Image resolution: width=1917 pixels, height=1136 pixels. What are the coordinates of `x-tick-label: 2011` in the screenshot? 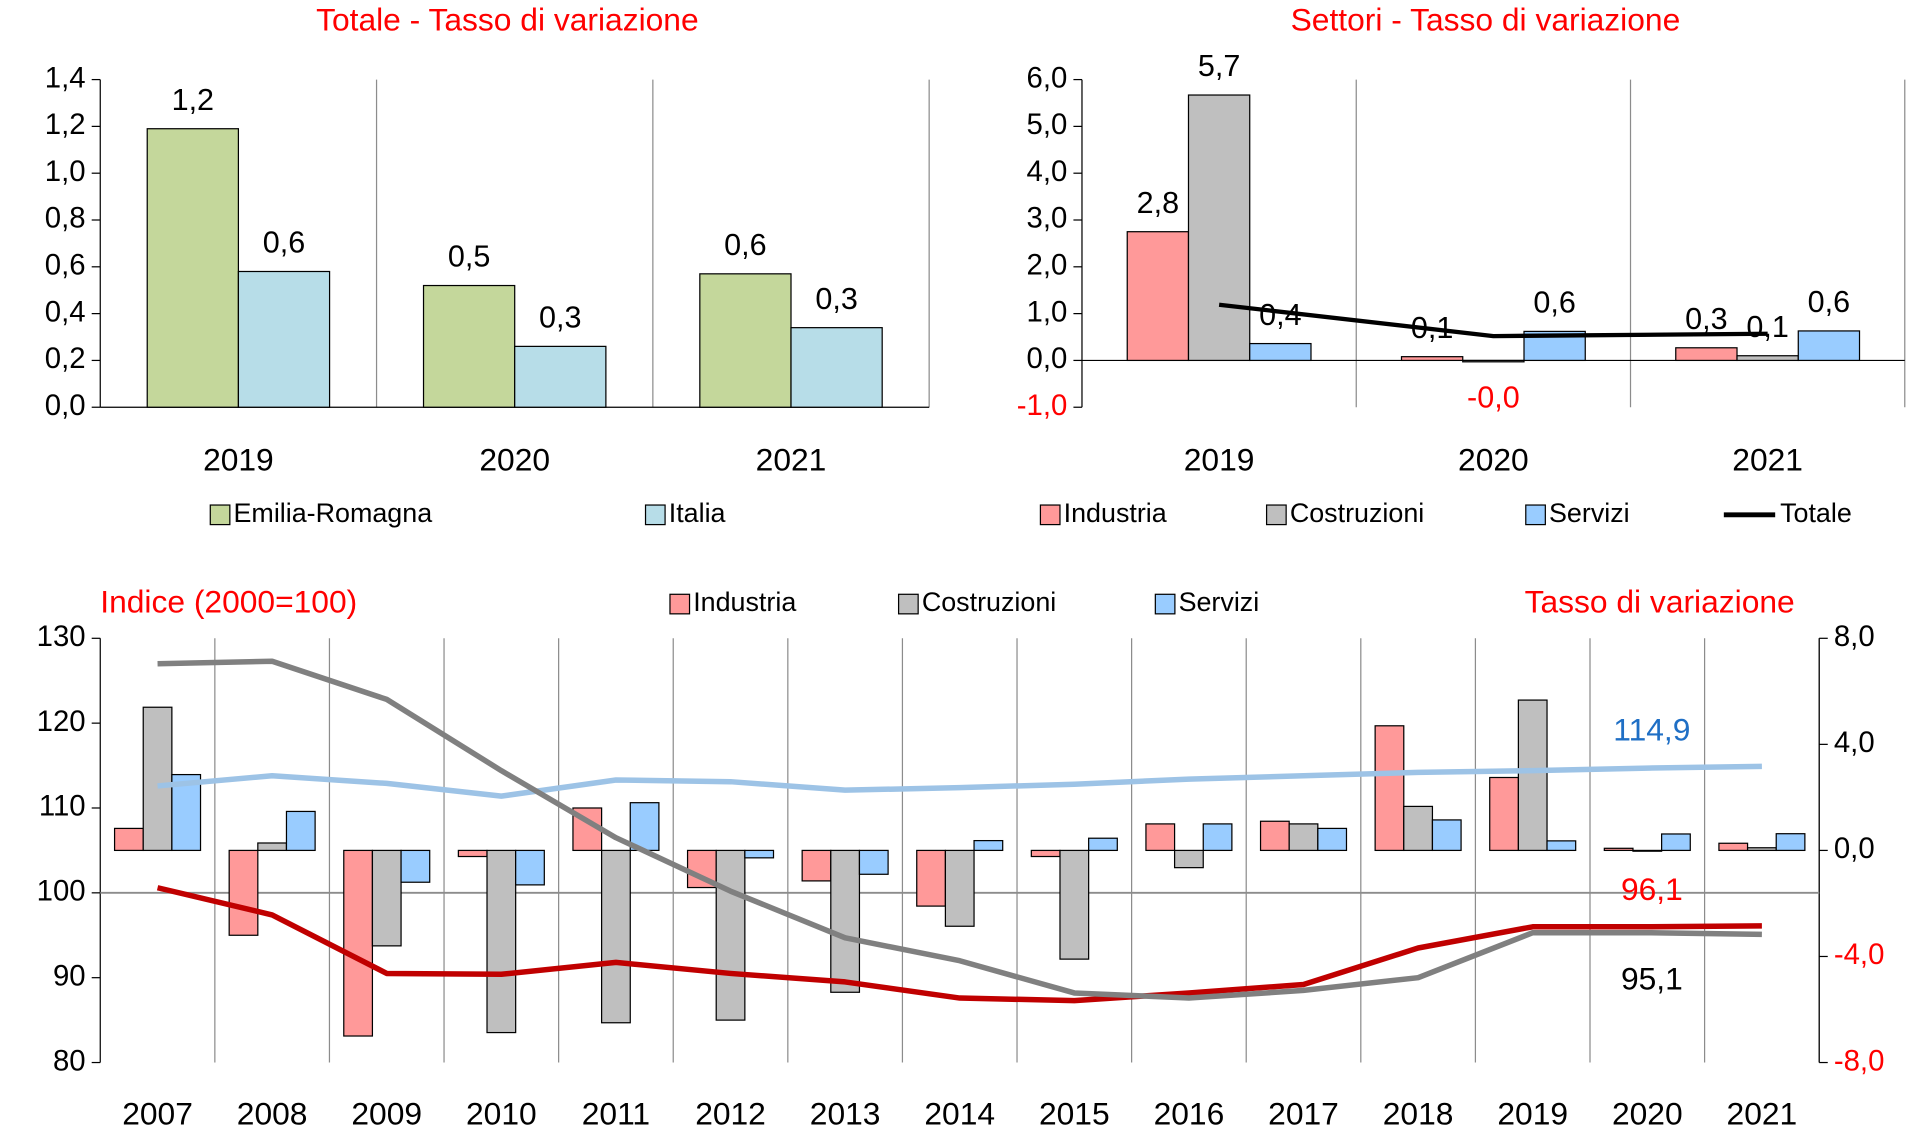 It's located at (616, 1114).